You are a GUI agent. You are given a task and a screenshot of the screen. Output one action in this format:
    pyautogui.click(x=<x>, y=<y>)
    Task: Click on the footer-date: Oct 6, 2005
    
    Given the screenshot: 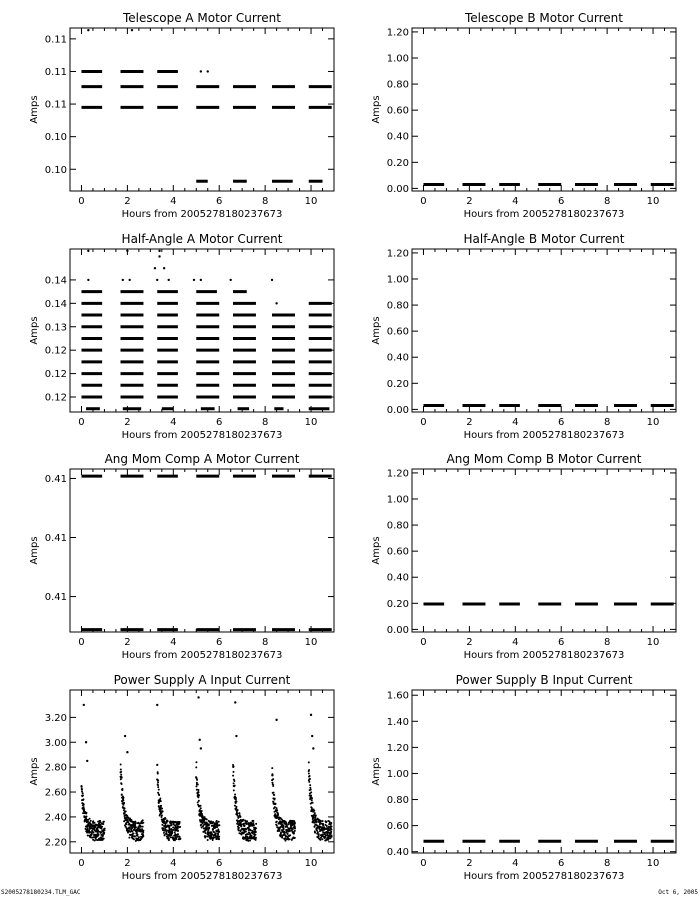 What is the action you would take?
    pyautogui.click(x=678, y=892)
    